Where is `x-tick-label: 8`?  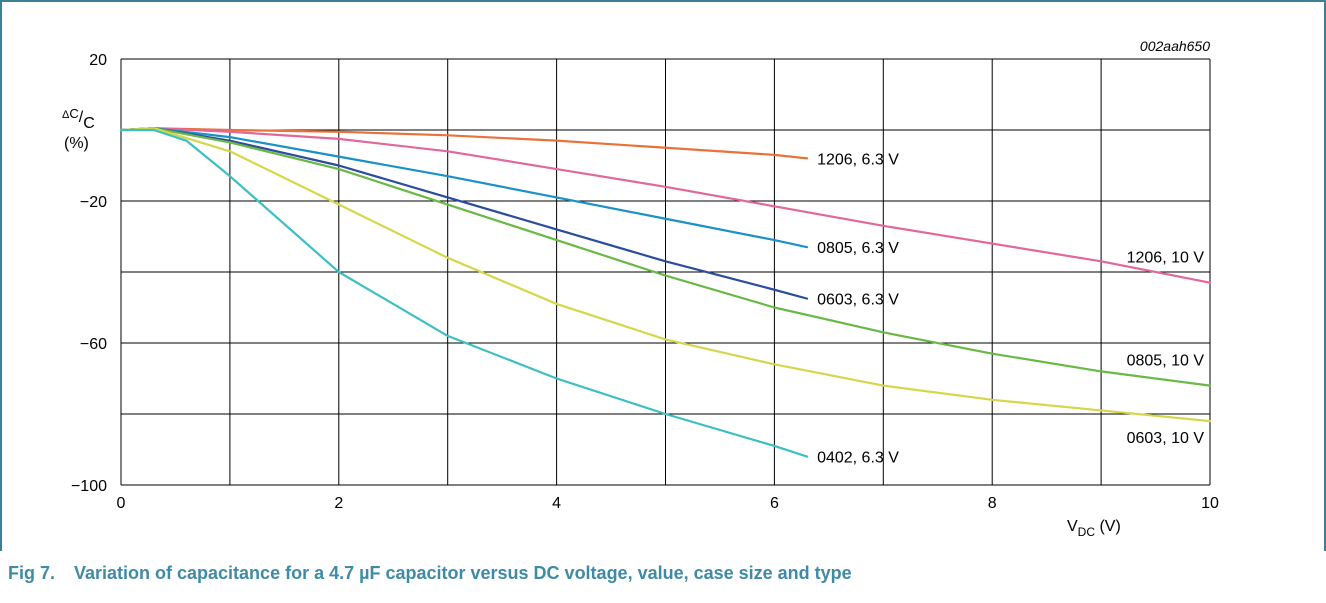
x-tick-label: 8 is located at coordinates (992, 503).